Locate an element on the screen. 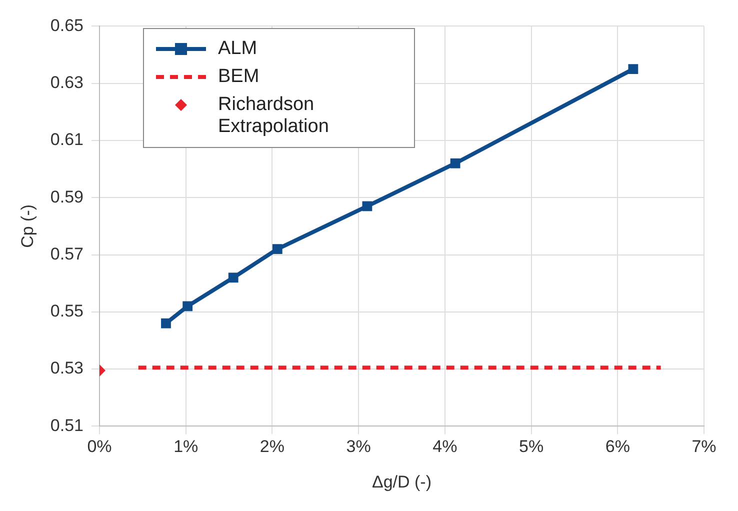 The height and width of the screenshot is (511, 738). y-tick-label: 0.57 is located at coordinates (67, 254).